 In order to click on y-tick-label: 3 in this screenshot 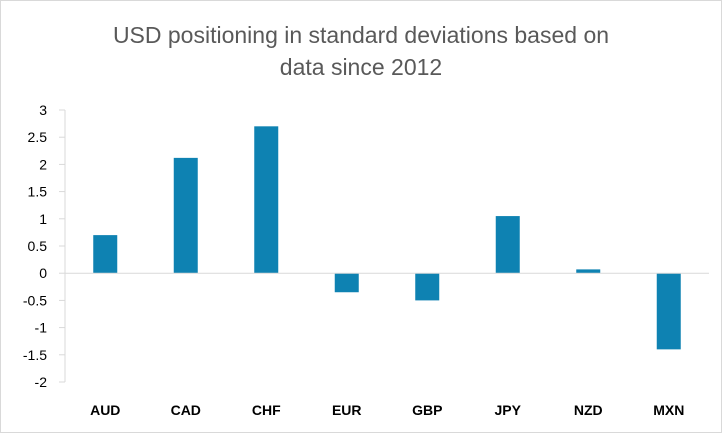, I will do `click(43, 110)`.